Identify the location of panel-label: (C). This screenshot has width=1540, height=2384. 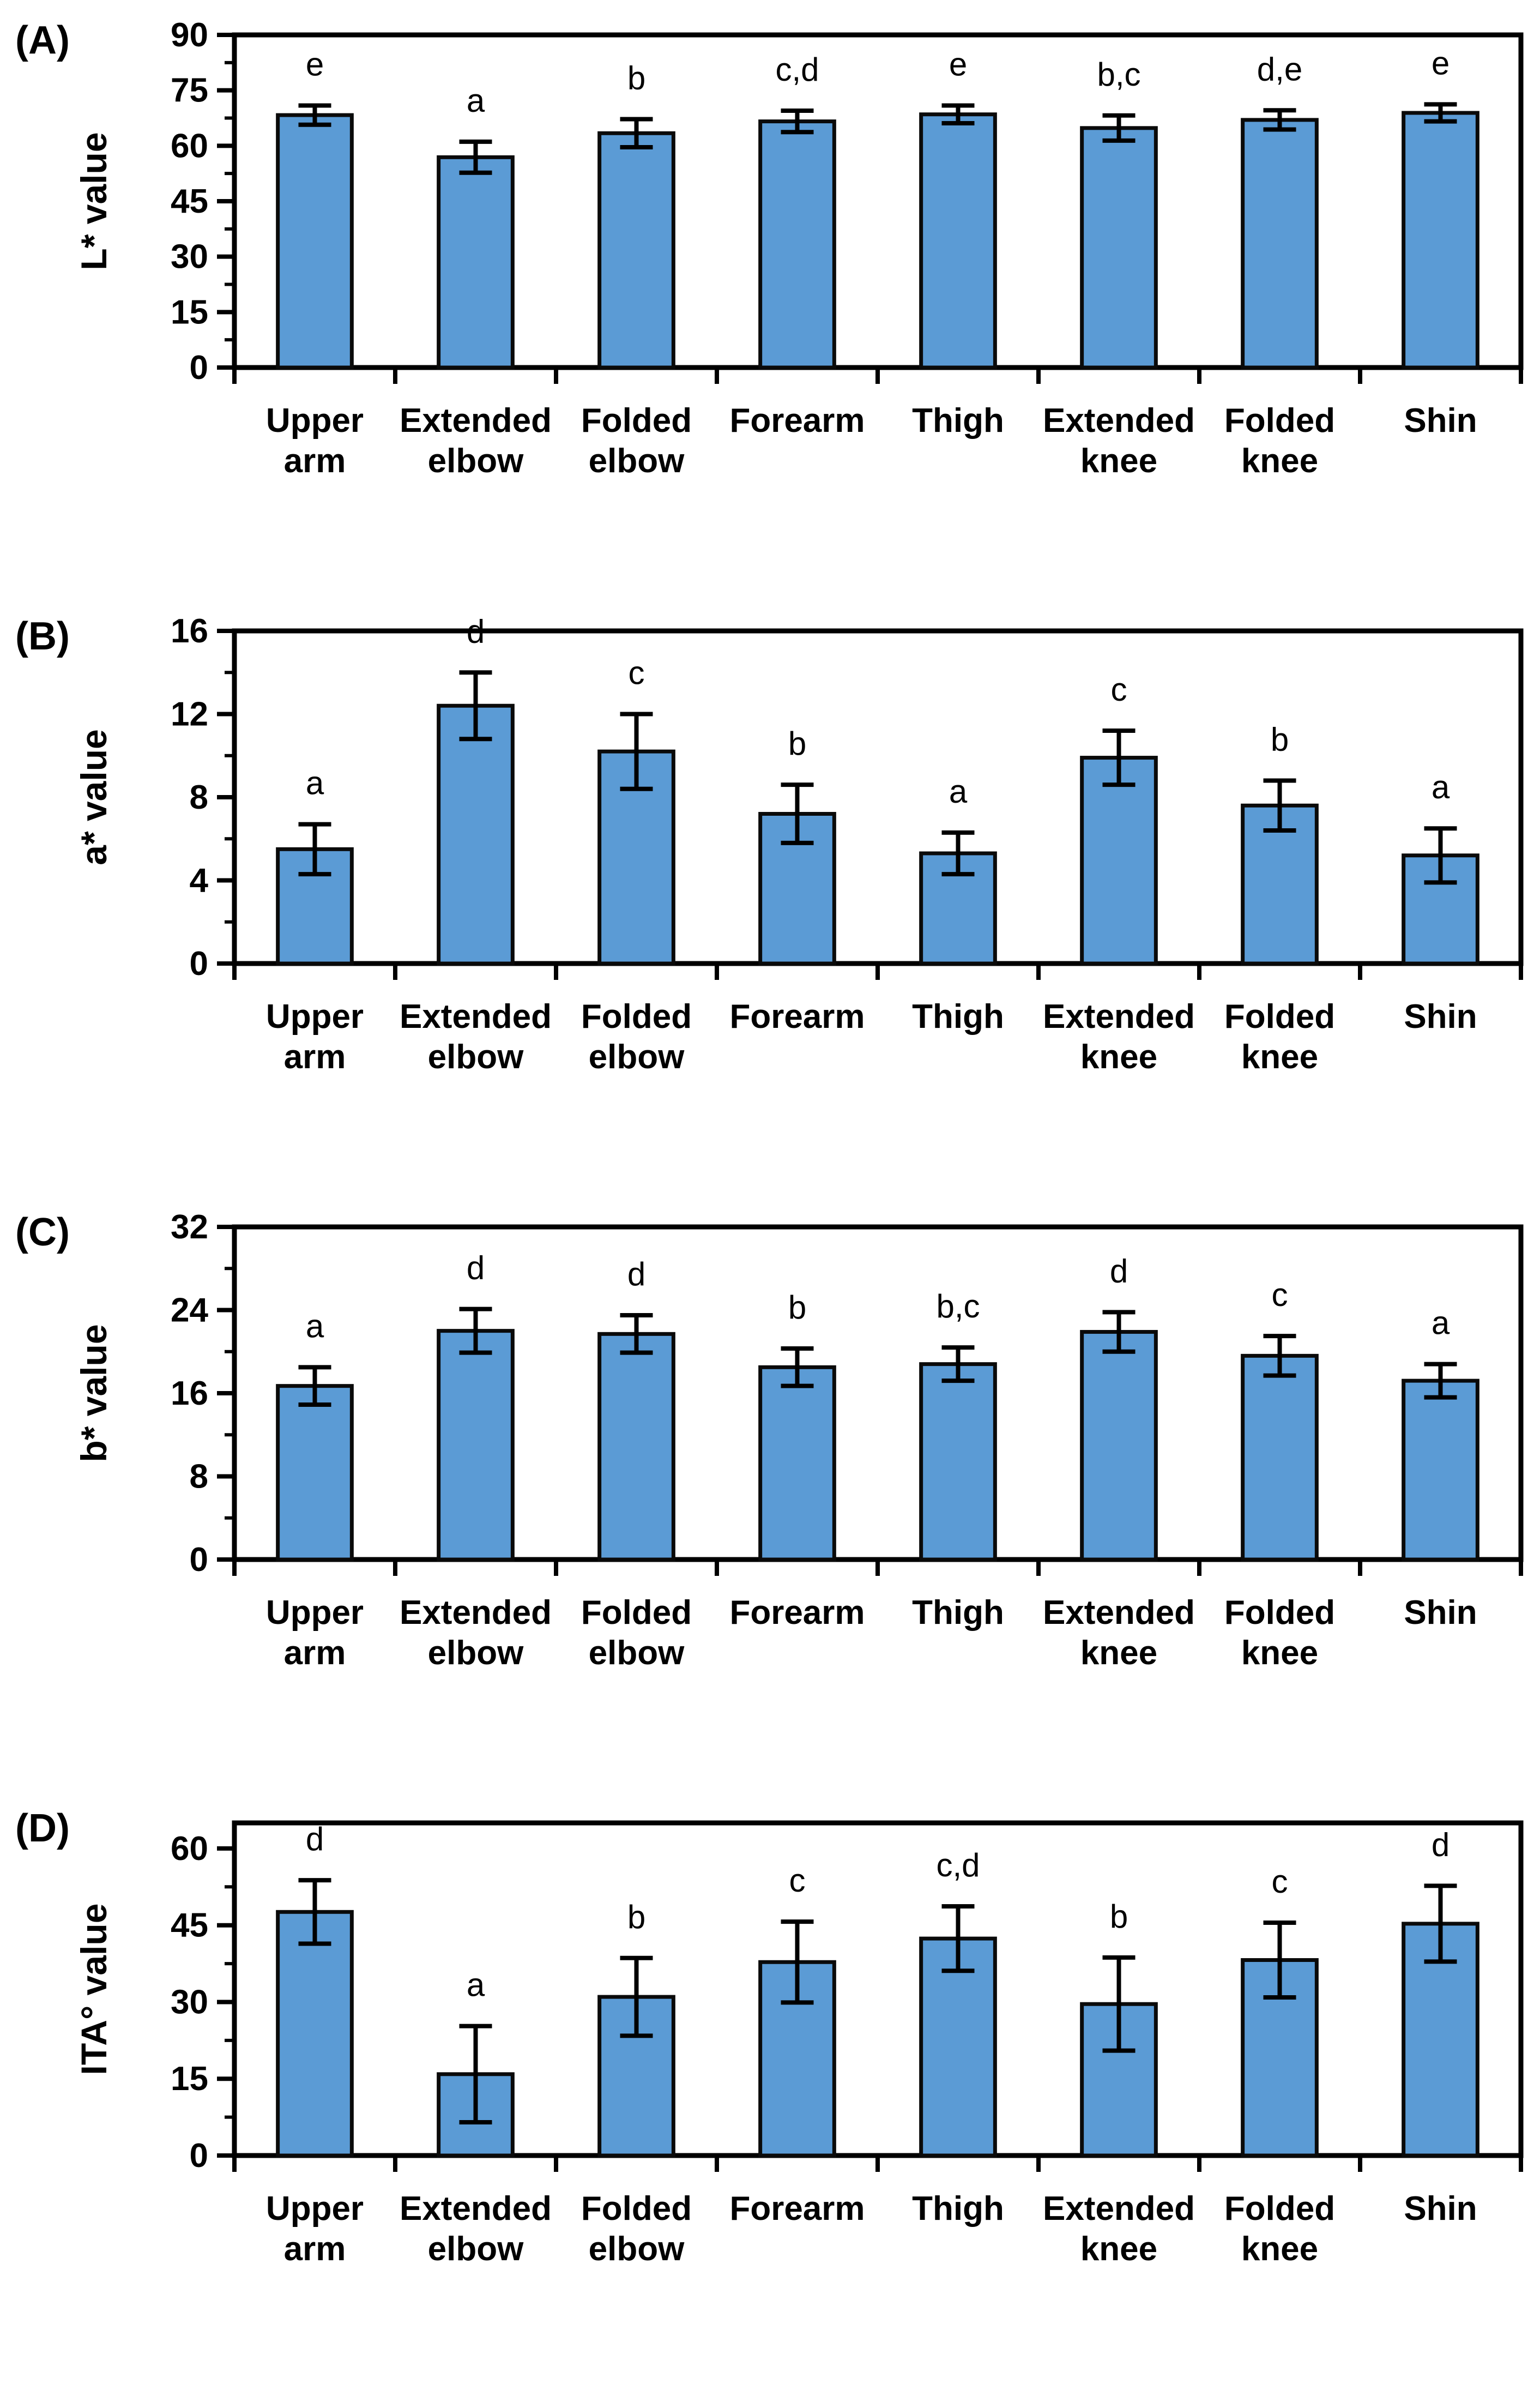
(42, 1232).